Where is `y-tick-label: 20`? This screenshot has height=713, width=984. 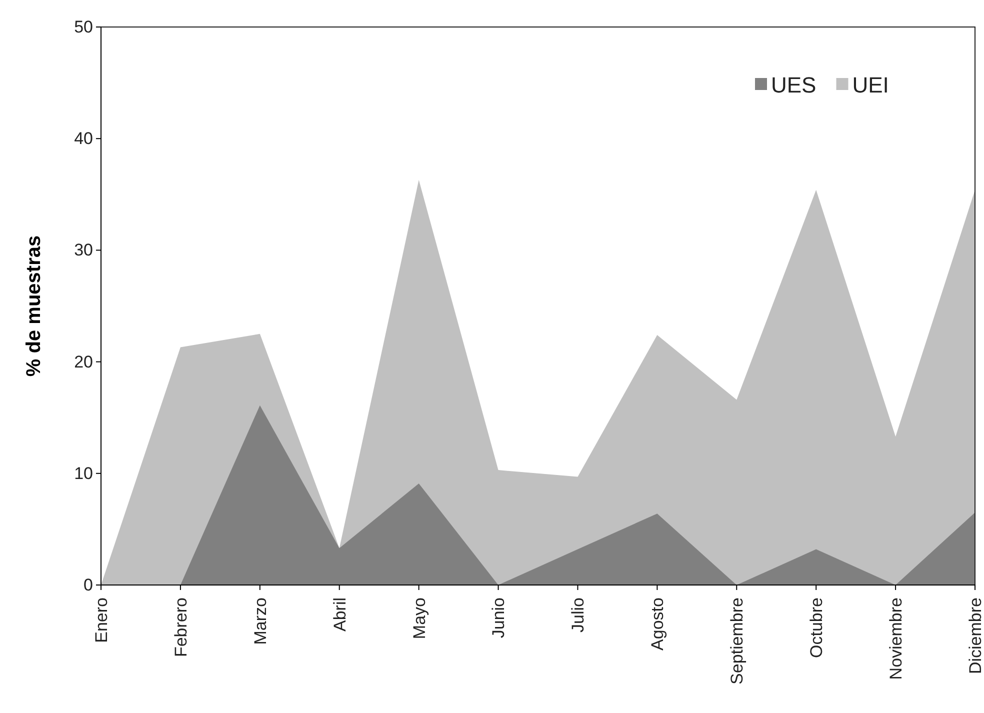
y-tick-label: 20 is located at coordinates (83, 362).